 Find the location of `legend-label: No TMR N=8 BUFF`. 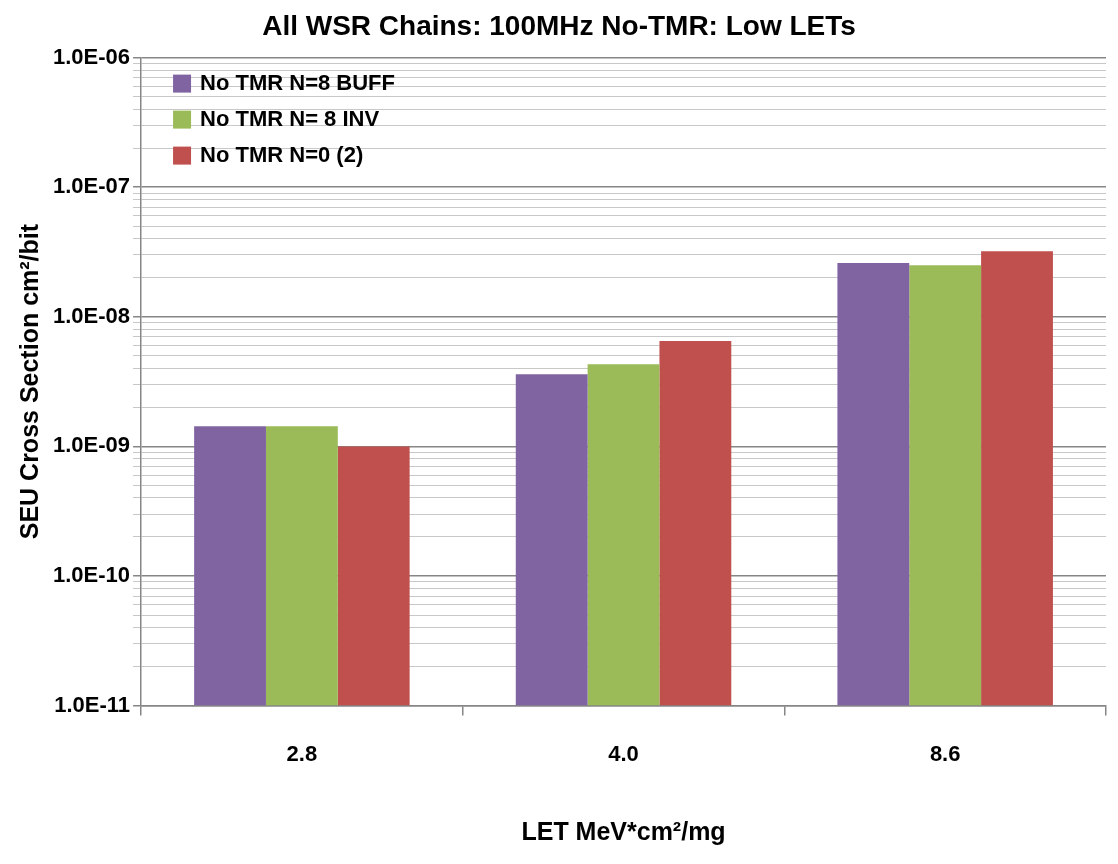

legend-label: No TMR N=8 BUFF is located at coordinates (298, 82).